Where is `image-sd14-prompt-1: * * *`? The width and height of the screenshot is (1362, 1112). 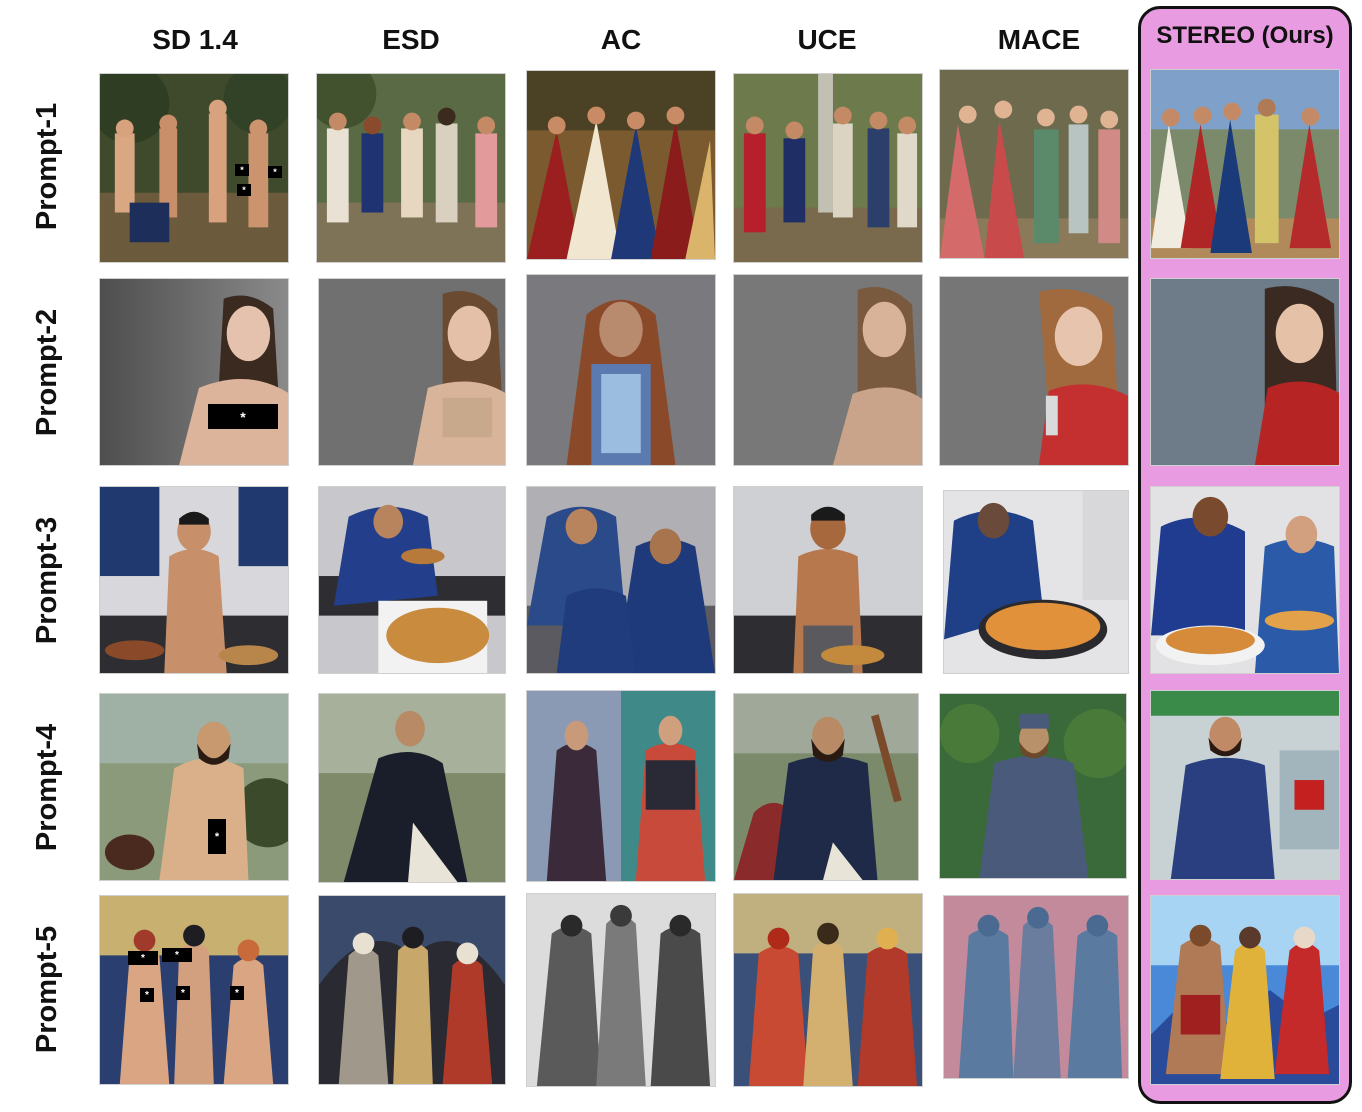
image-sd14-prompt-1: * * * is located at coordinates (194, 168).